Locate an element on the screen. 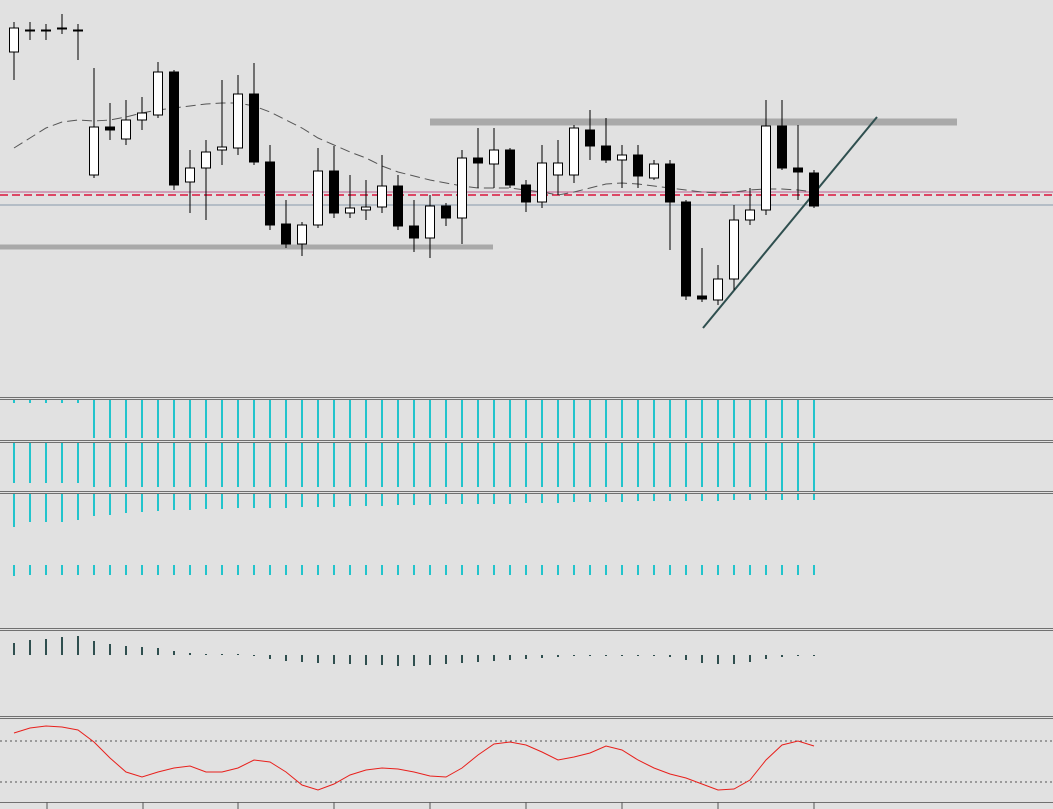 The width and height of the screenshot is (1053, 809). x-axis-ticks is located at coordinates (430, 805).